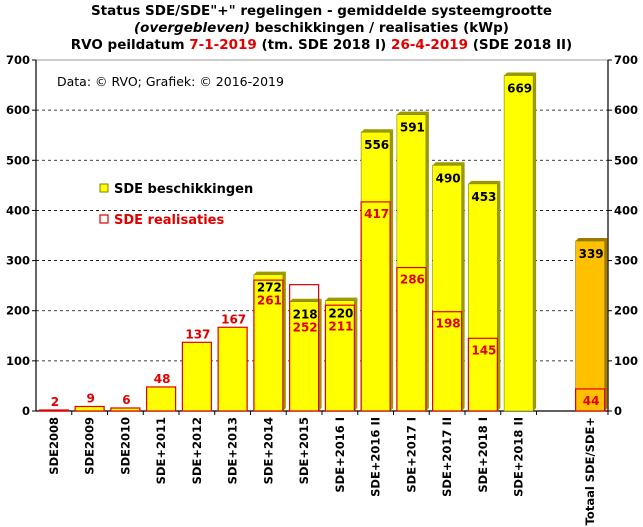 Image resolution: width=643 pixels, height=527 pixels. Describe the element at coordinates (192, 28) in the screenshot. I see `title-line2-italic: (overgebleven)` at that location.